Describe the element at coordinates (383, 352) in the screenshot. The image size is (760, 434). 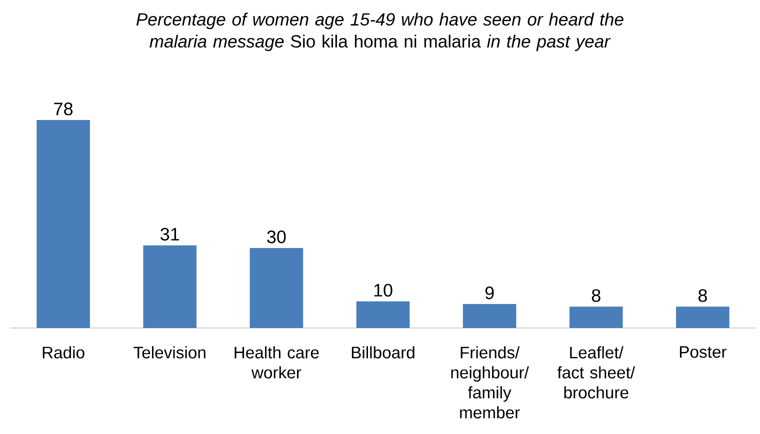
I see `x-tick-label: Billboard` at that location.